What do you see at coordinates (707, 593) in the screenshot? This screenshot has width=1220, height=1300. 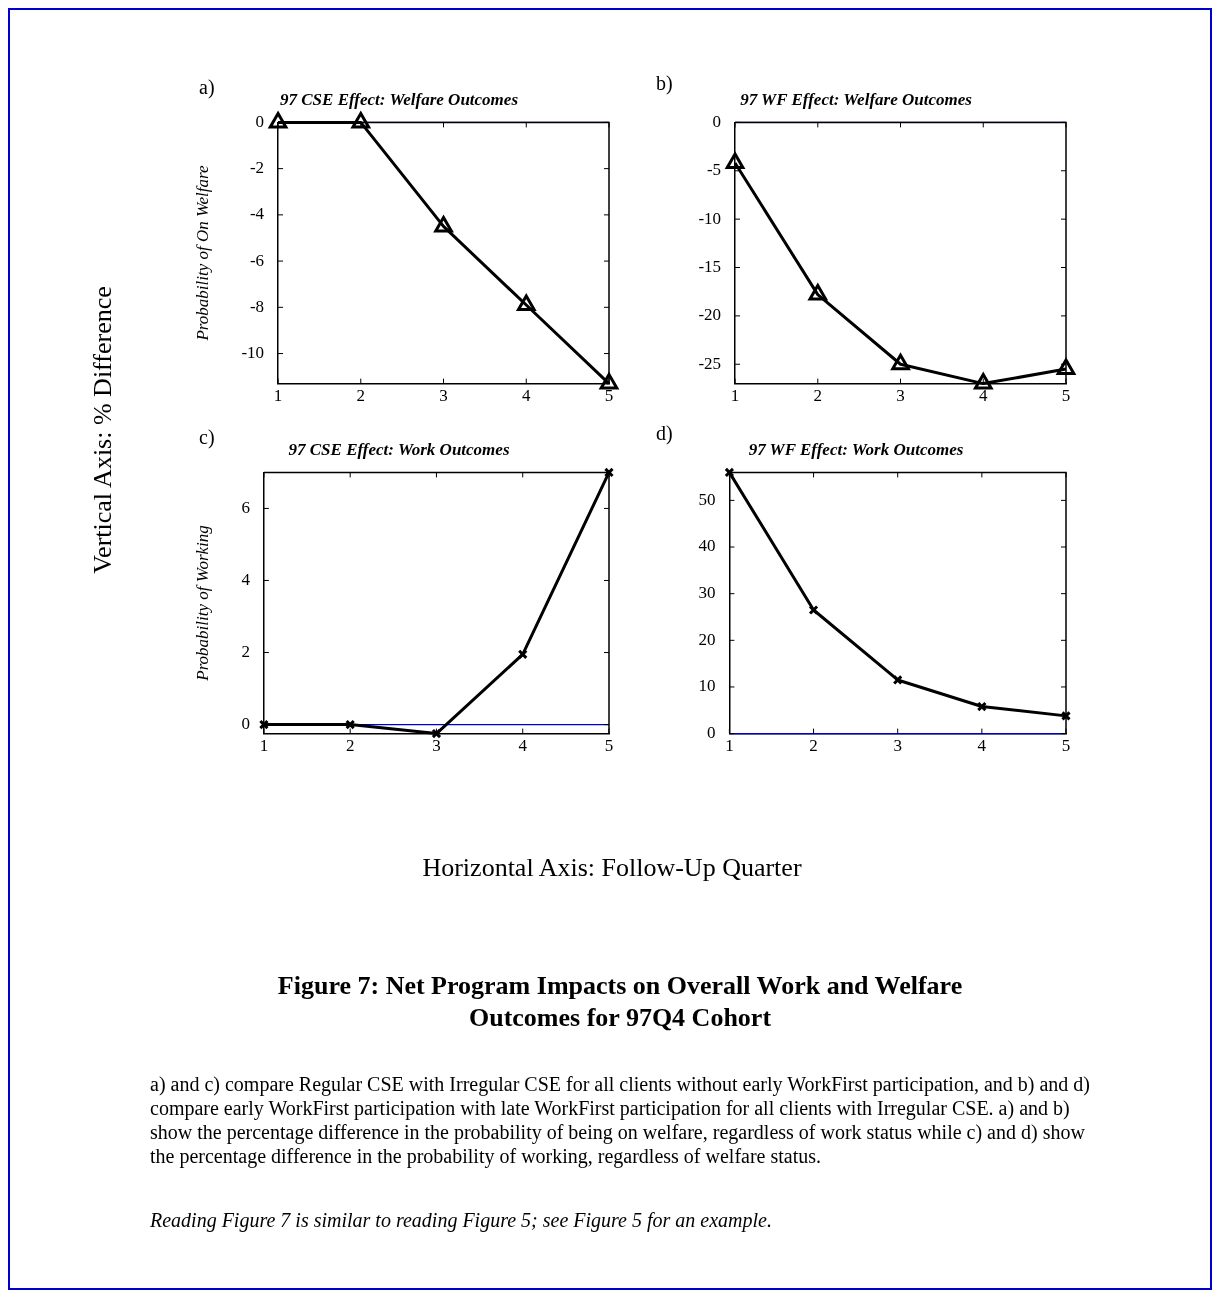 I see `y-tick-label: 30` at bounding box center [707, 593].